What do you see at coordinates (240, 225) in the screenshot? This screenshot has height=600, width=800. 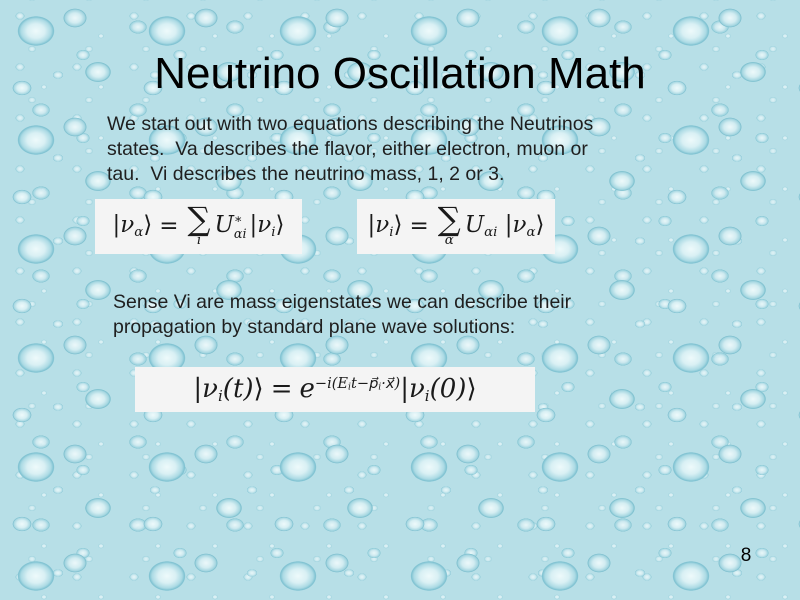 I see `matrix-scripts: ∗ αi` at bounding box center [240, 225].